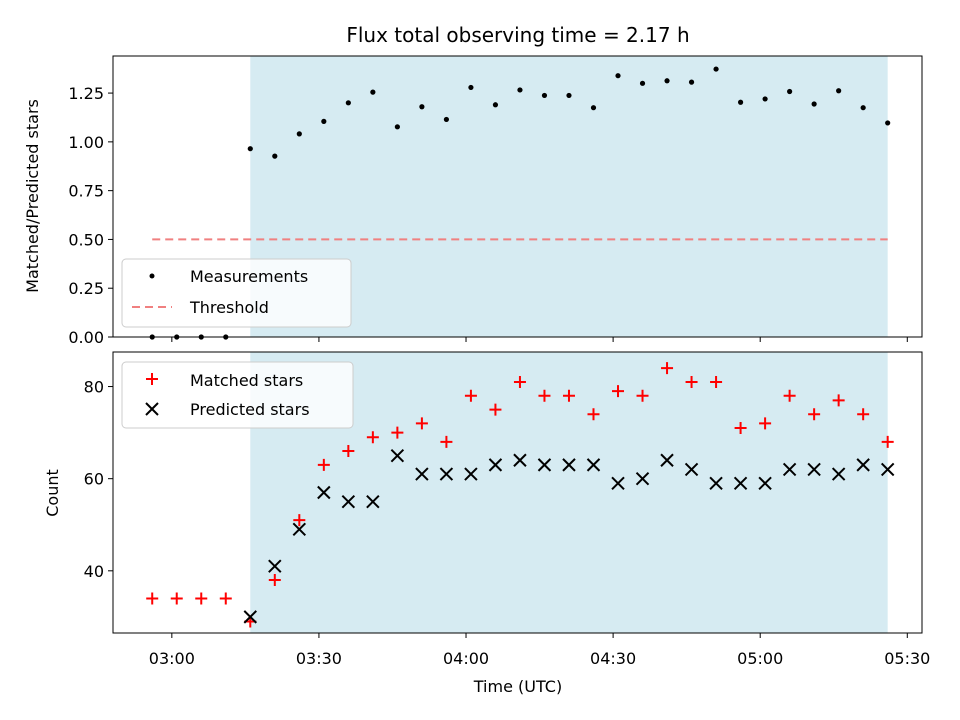  I want to click on top-legend: Measurements Threshold, so click(236, 293).